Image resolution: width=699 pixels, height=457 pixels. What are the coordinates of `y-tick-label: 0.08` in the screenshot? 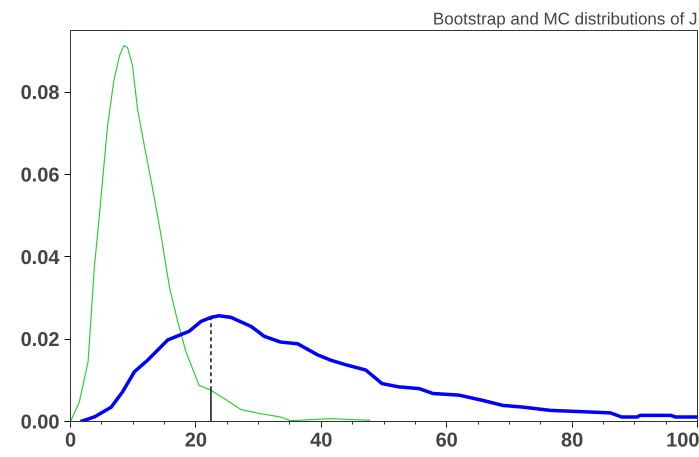 It's located at (40, 93).